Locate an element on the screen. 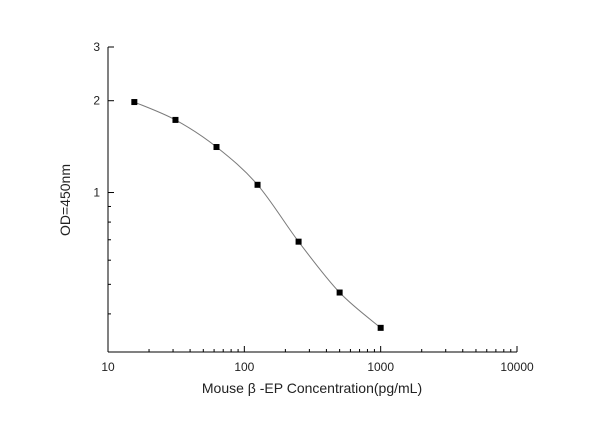  x-tick-label: 100 is located at coordinates (244, 367).